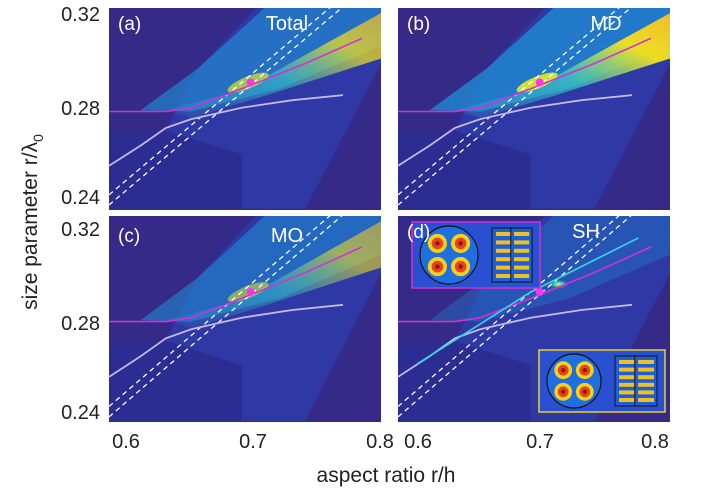  What do you see at coordinates (540, 442) in the screenshot?
I see `x-tick-right-1: 0.7` at bounding box center [540, 442].